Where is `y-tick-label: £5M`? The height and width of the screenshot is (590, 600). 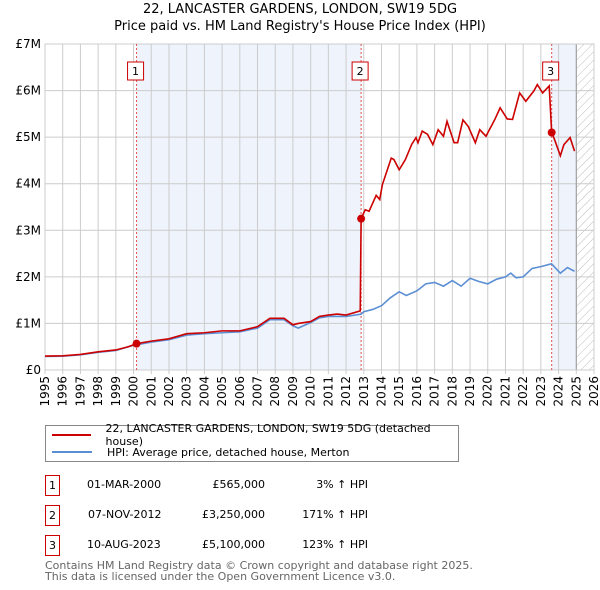
y-tick-label: £5M is located at coordinates (28, 137).